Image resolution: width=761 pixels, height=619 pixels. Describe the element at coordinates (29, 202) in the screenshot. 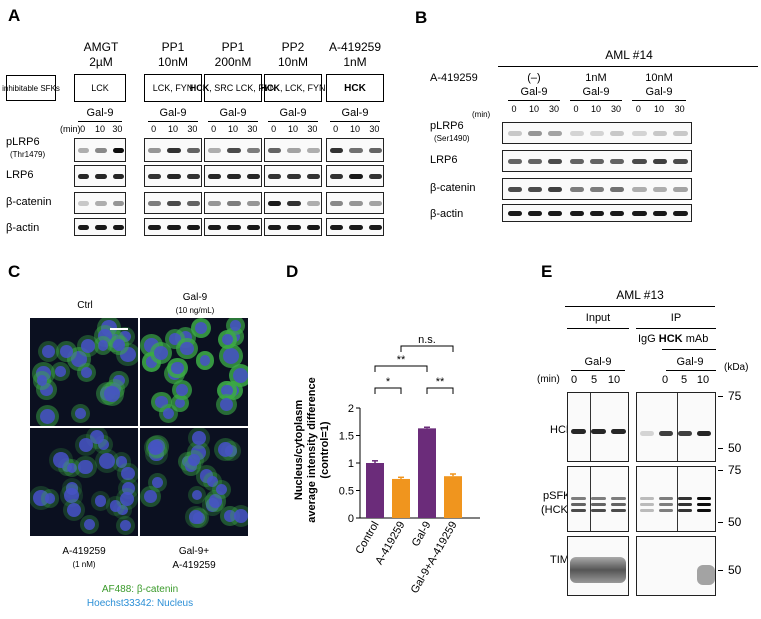

I see `row-label: β-catenin` at that location.